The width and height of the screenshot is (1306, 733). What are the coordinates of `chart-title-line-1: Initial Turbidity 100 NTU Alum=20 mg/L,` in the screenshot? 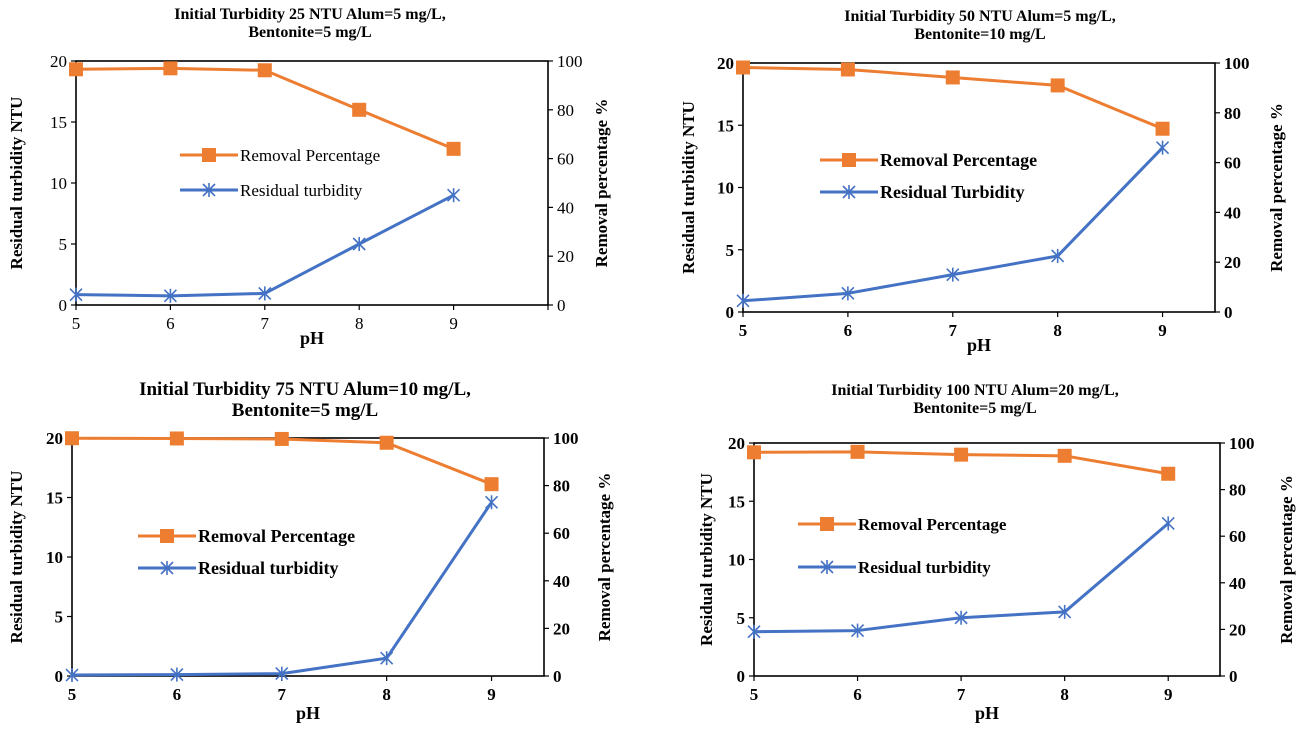 It's located at (975, 390).